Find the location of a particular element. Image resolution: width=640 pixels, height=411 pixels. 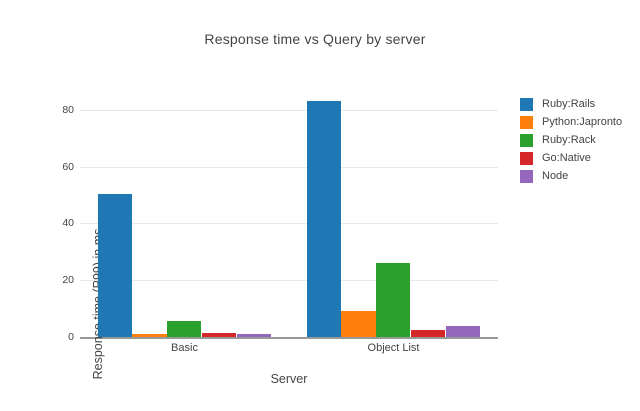

bar-object-list-ruby-rack is located at coordinates (393, 300).